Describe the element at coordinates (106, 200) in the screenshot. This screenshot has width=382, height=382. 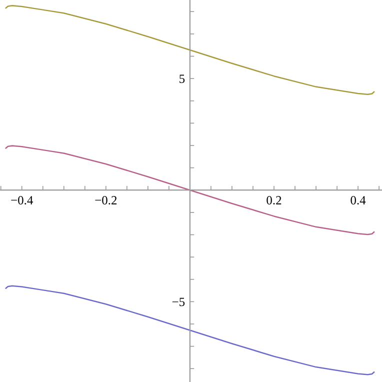
I see `x-tick-label: −0.2` at that location.